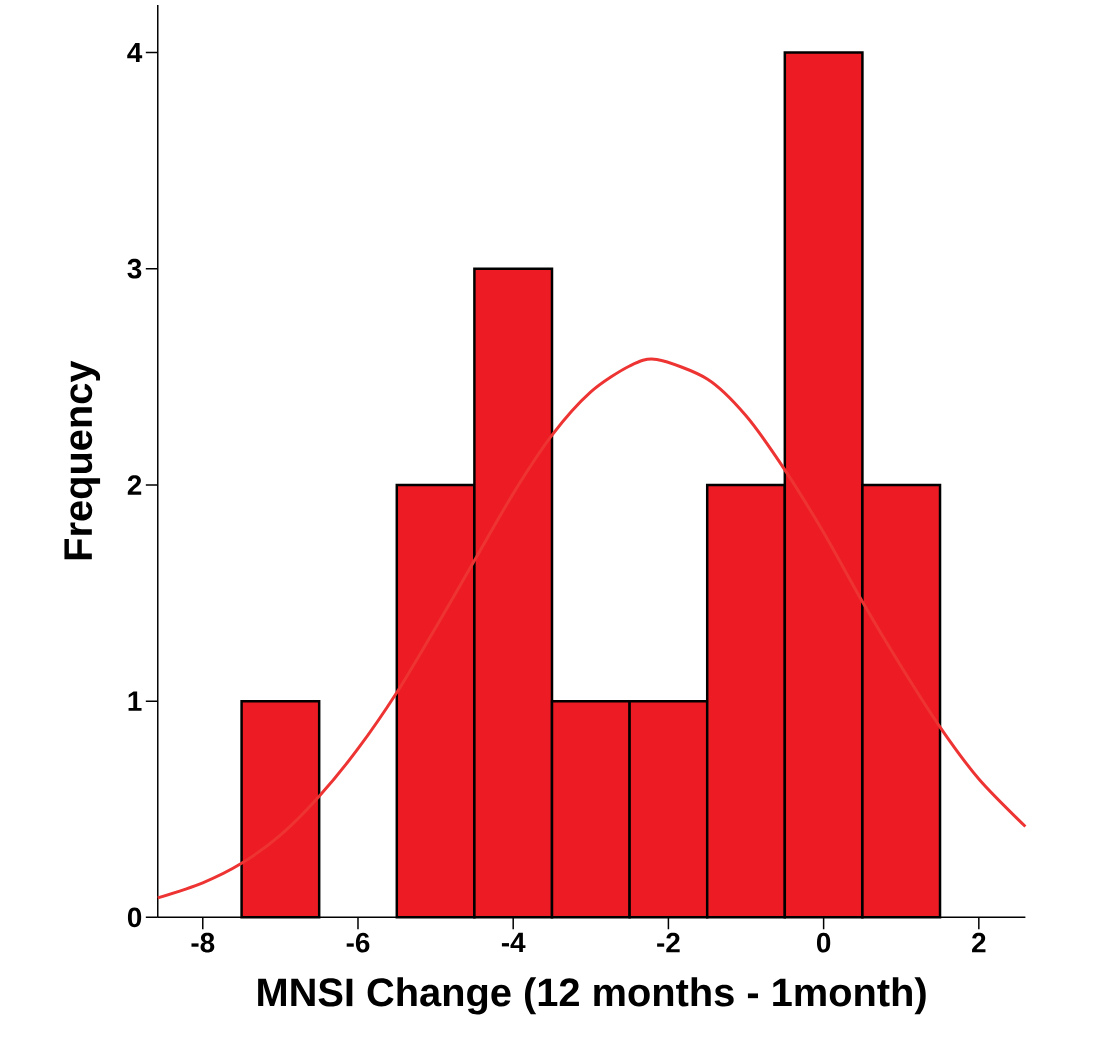  I want to click on y-axis-title: Frequency, so click(82, 460).